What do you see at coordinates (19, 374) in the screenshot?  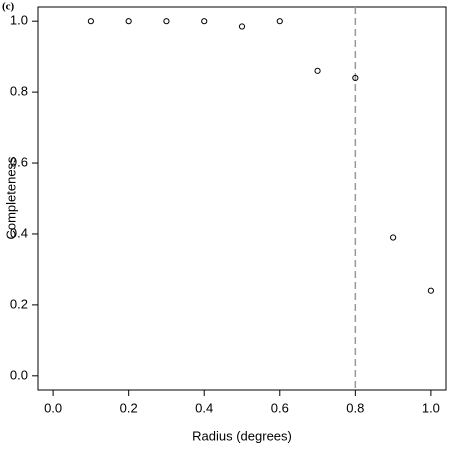 I see `y-tick-label: 0.0` at bounding box center [19, 374].